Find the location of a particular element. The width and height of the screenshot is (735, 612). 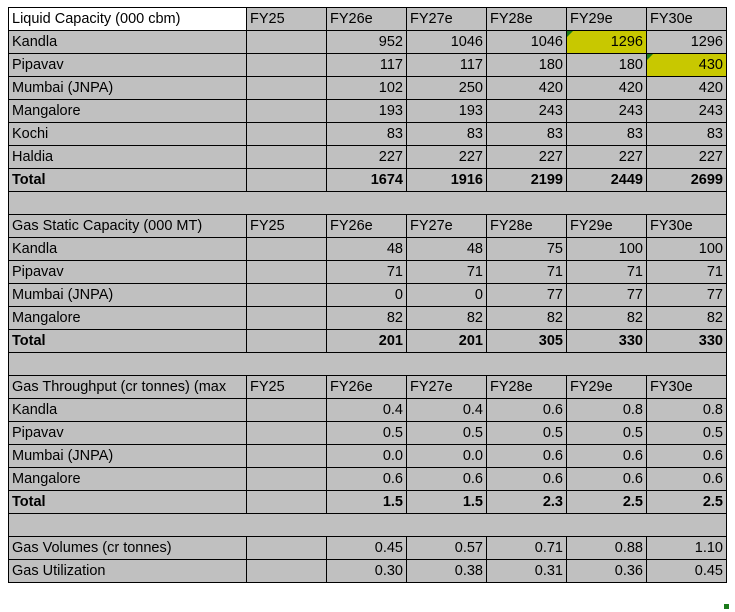

row-label-cell: Haldia is located at coordinates (127, 157).